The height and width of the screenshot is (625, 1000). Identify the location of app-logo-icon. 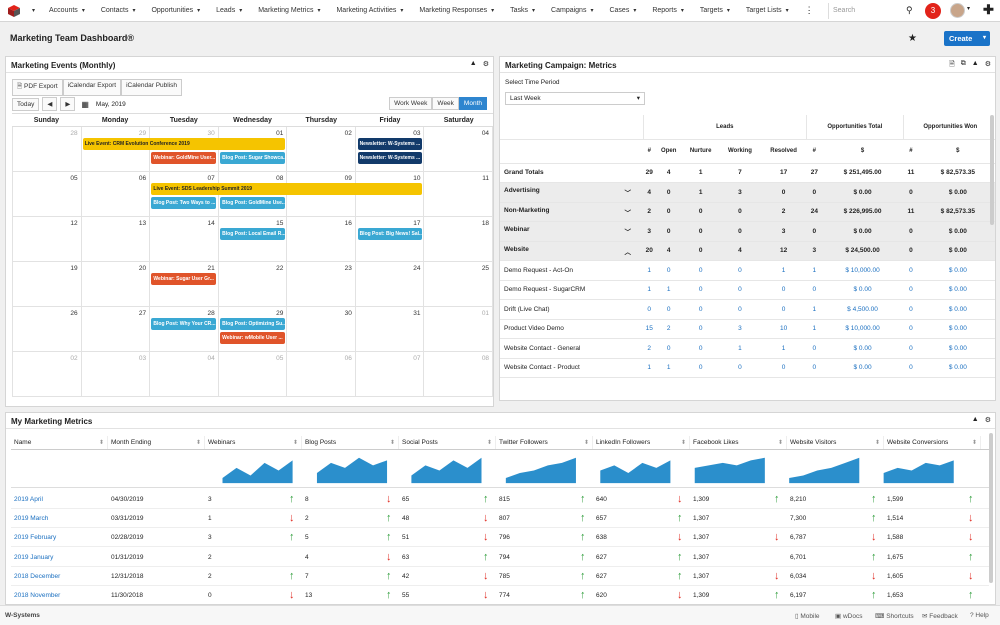
(14, 11).